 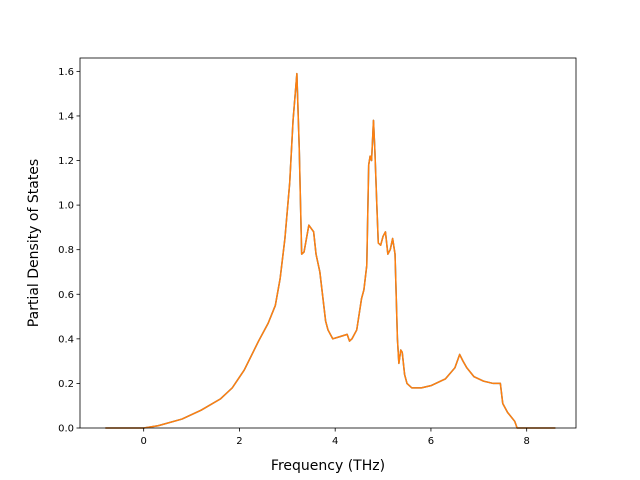 I want to click on y-tick-label: 1.4, so click(x=66, y=116).